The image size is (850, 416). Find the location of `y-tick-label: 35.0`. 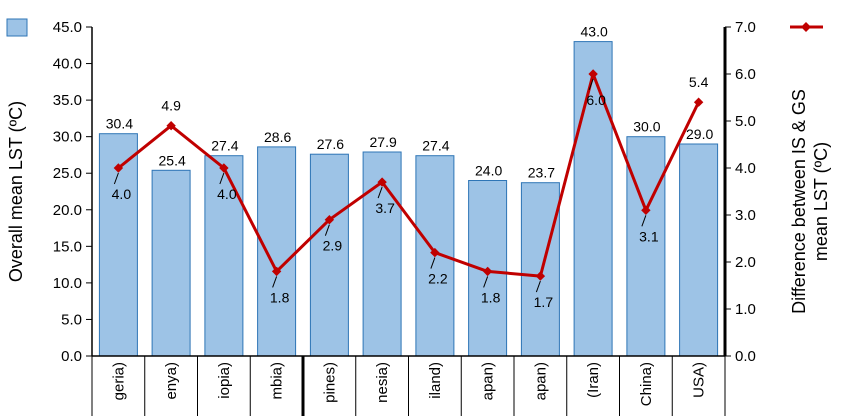

y-tick-label: 35.0 is located at coordinates (67, 100).